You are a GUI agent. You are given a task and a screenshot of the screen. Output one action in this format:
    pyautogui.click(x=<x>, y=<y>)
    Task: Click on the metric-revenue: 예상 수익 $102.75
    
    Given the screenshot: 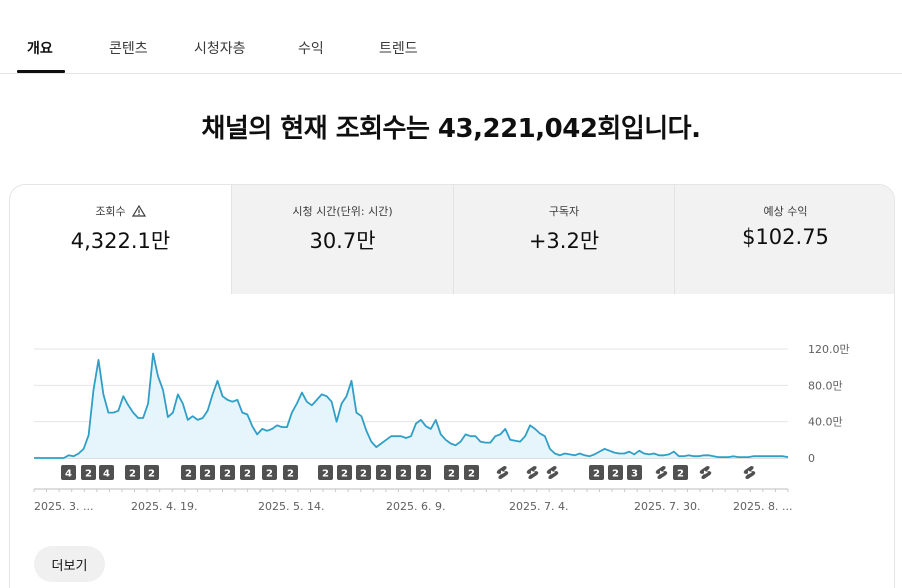 What is the action you would take?
    pyautogui.click(x=784, y=239)
    